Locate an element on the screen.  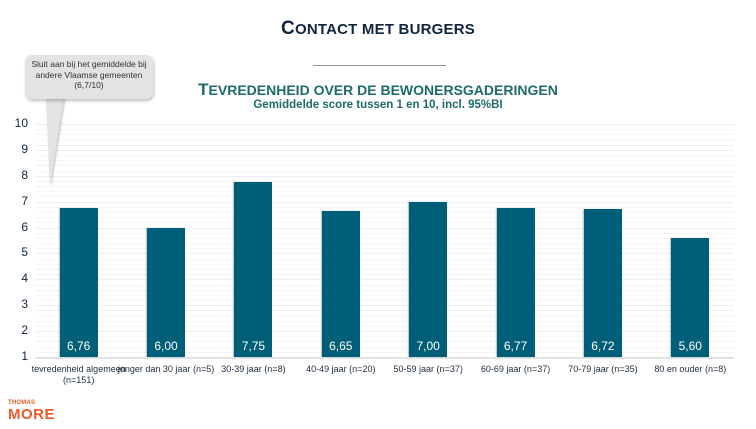
y-tick-label: 1 is located at coordinates (24, 356).